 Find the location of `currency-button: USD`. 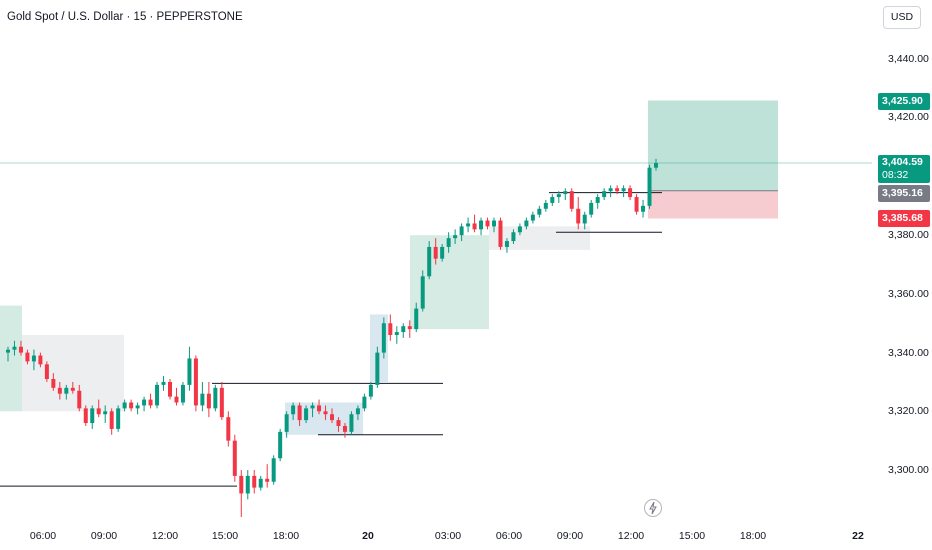

currency-button: USD is located at coordinates (902, 17).